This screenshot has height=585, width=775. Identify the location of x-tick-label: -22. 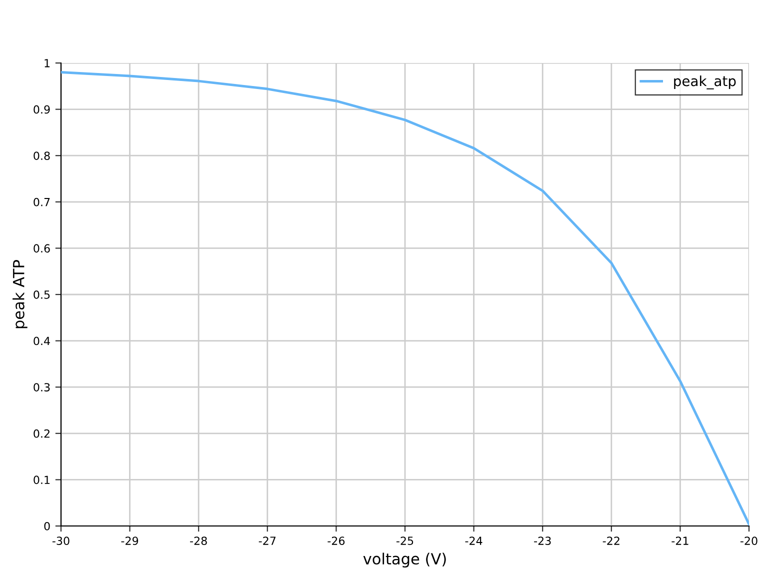
(611, 540).